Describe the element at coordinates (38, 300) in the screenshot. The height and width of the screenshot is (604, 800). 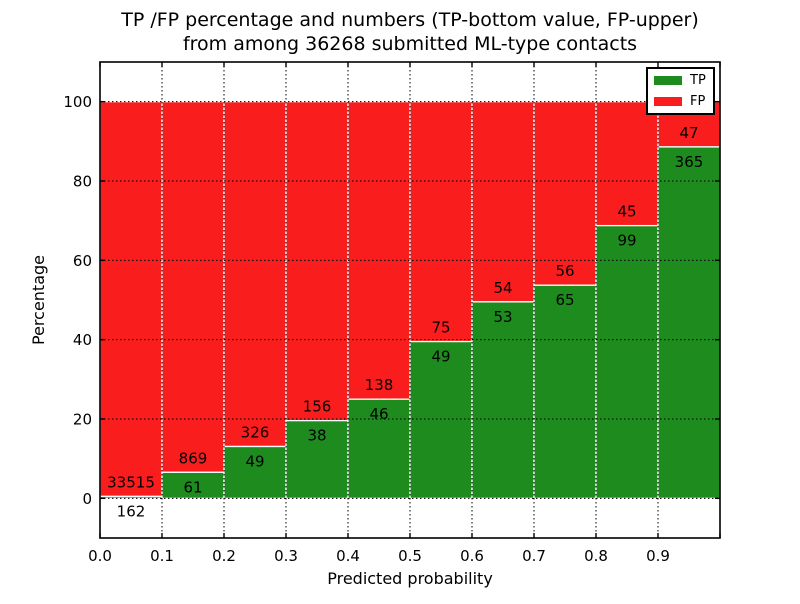
I see `y-axis-label: Percentage` at that location.